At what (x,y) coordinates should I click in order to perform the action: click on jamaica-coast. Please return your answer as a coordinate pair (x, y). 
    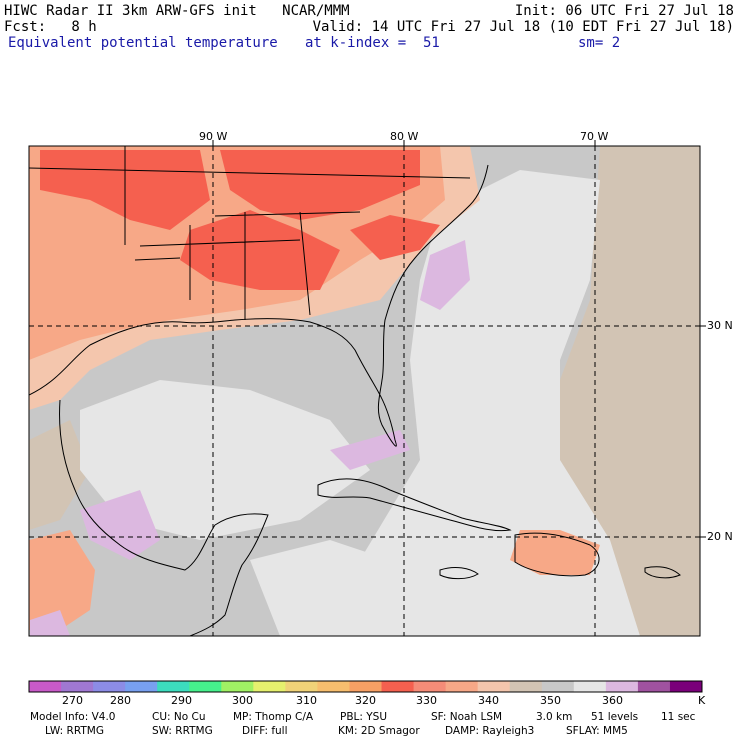
    Looking at the image, I should click on (459, 573).